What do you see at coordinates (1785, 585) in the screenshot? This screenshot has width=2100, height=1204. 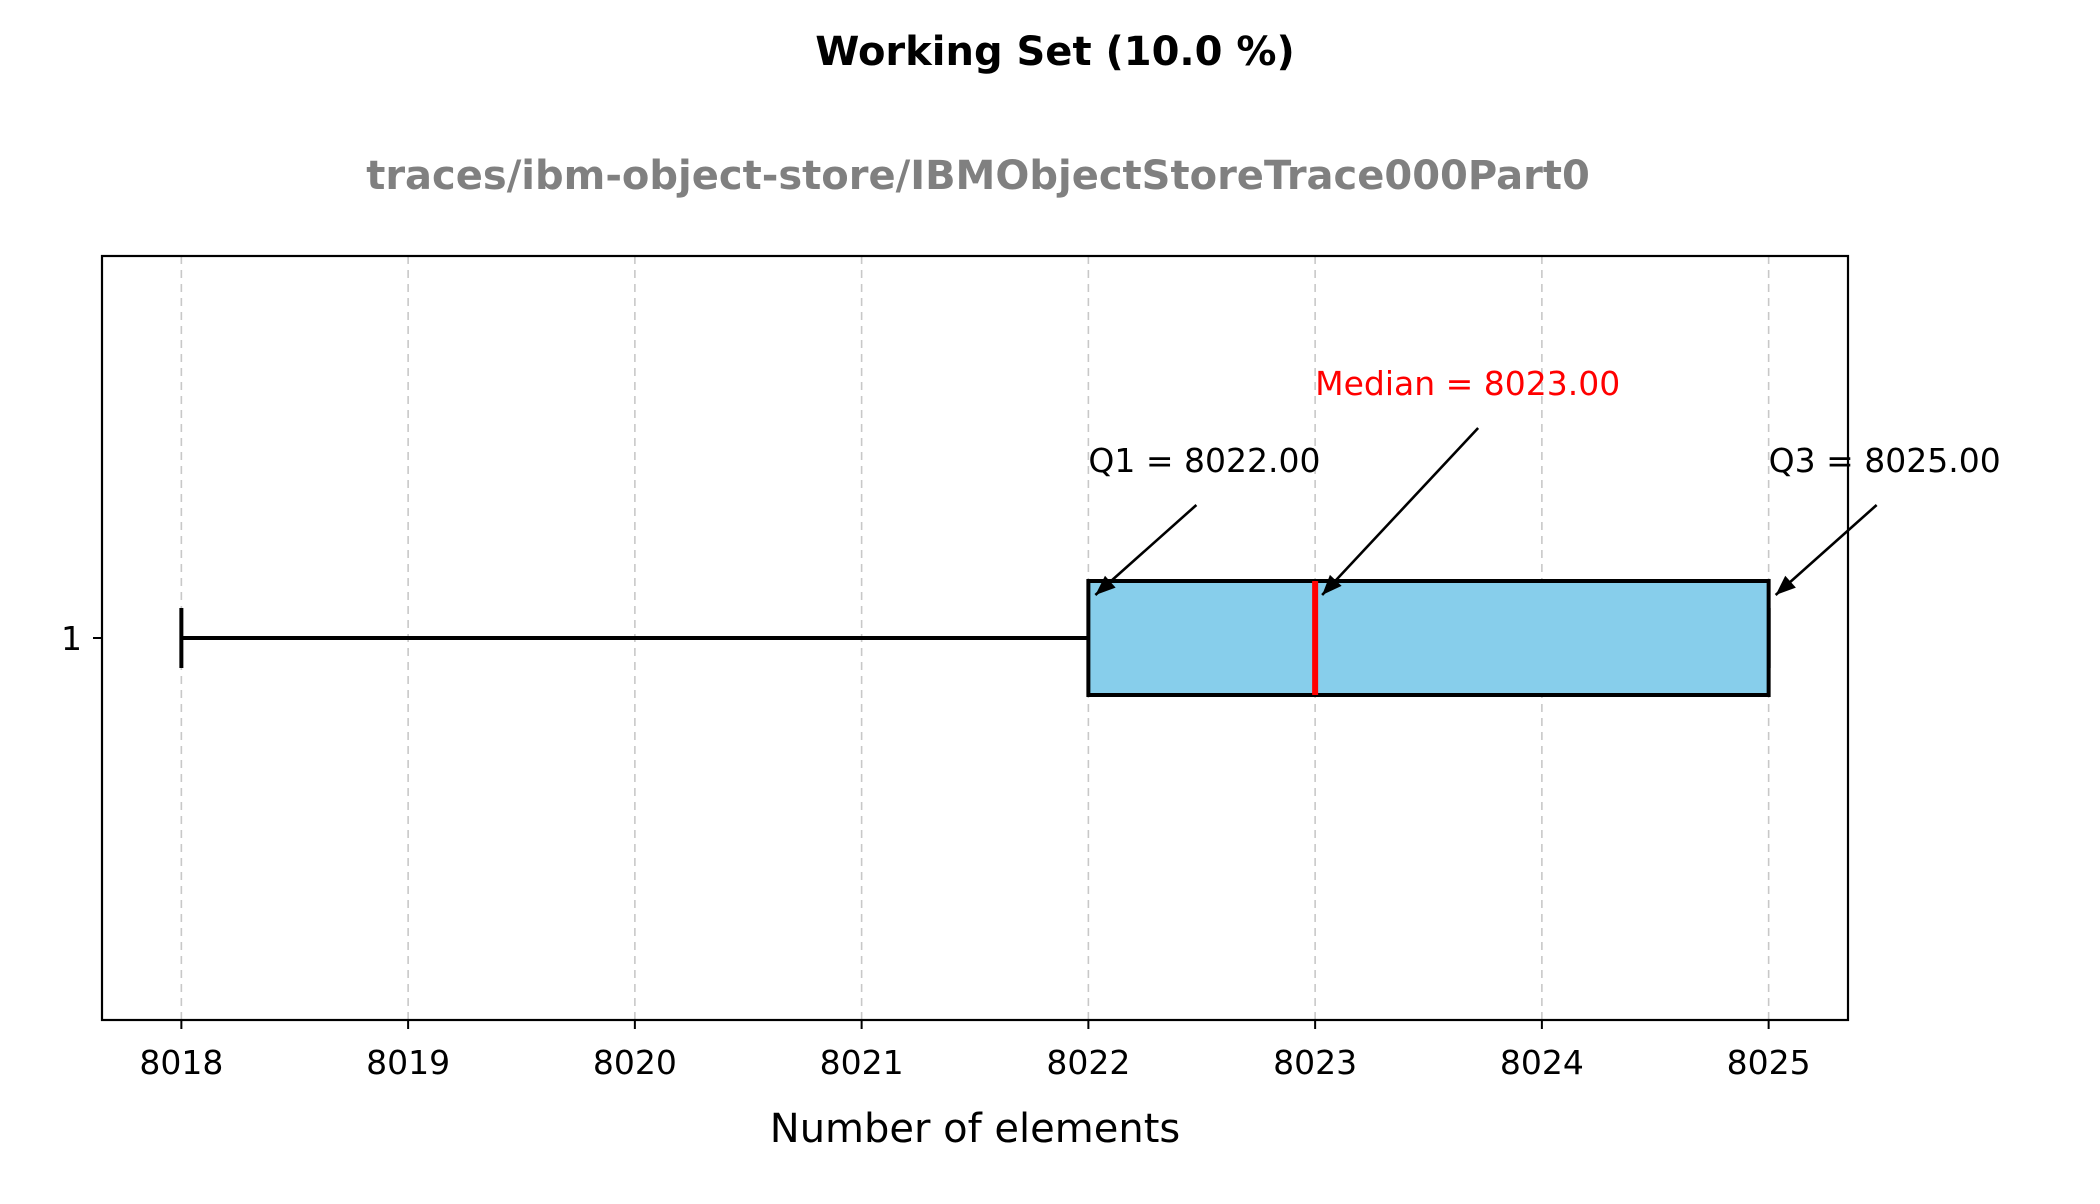 I see `q3-arrow-head` at bounding box center [1785, 585].